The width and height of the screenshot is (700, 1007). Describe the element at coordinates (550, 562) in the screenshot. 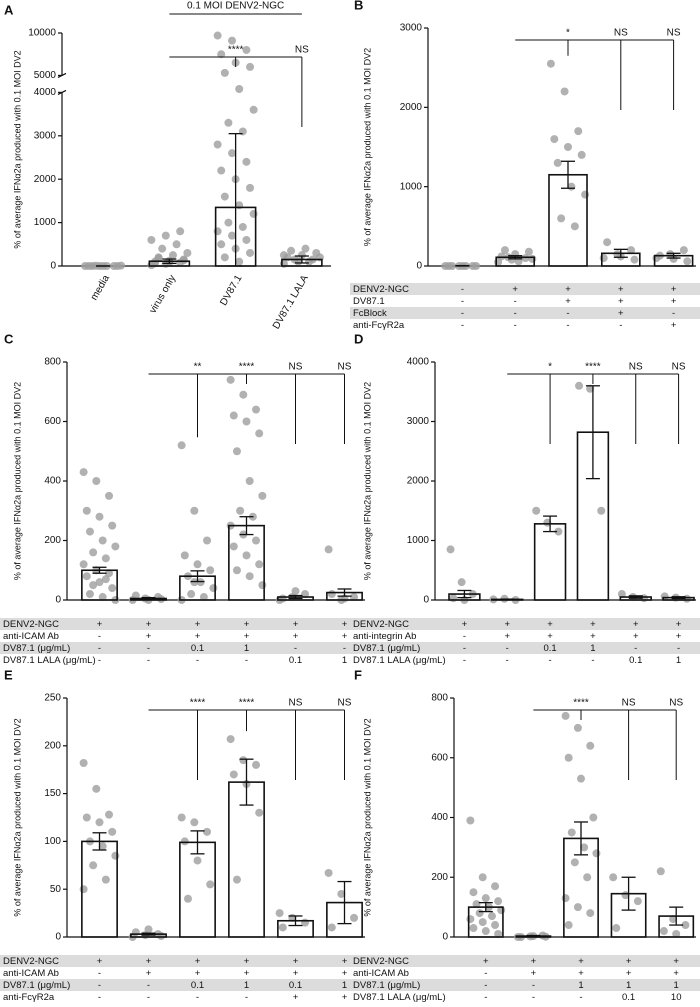

I see `bar` at that location.